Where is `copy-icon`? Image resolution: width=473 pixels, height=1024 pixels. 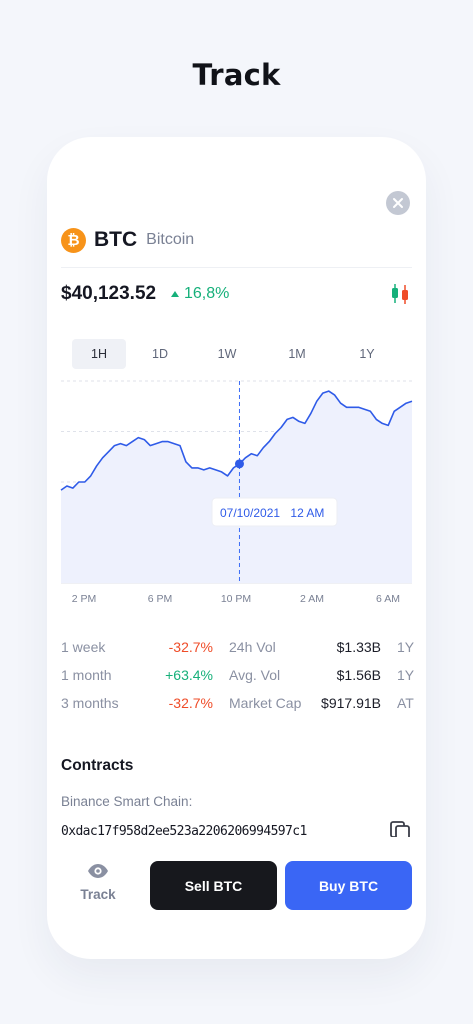 copy-icon is located at coordinates (400, 829).